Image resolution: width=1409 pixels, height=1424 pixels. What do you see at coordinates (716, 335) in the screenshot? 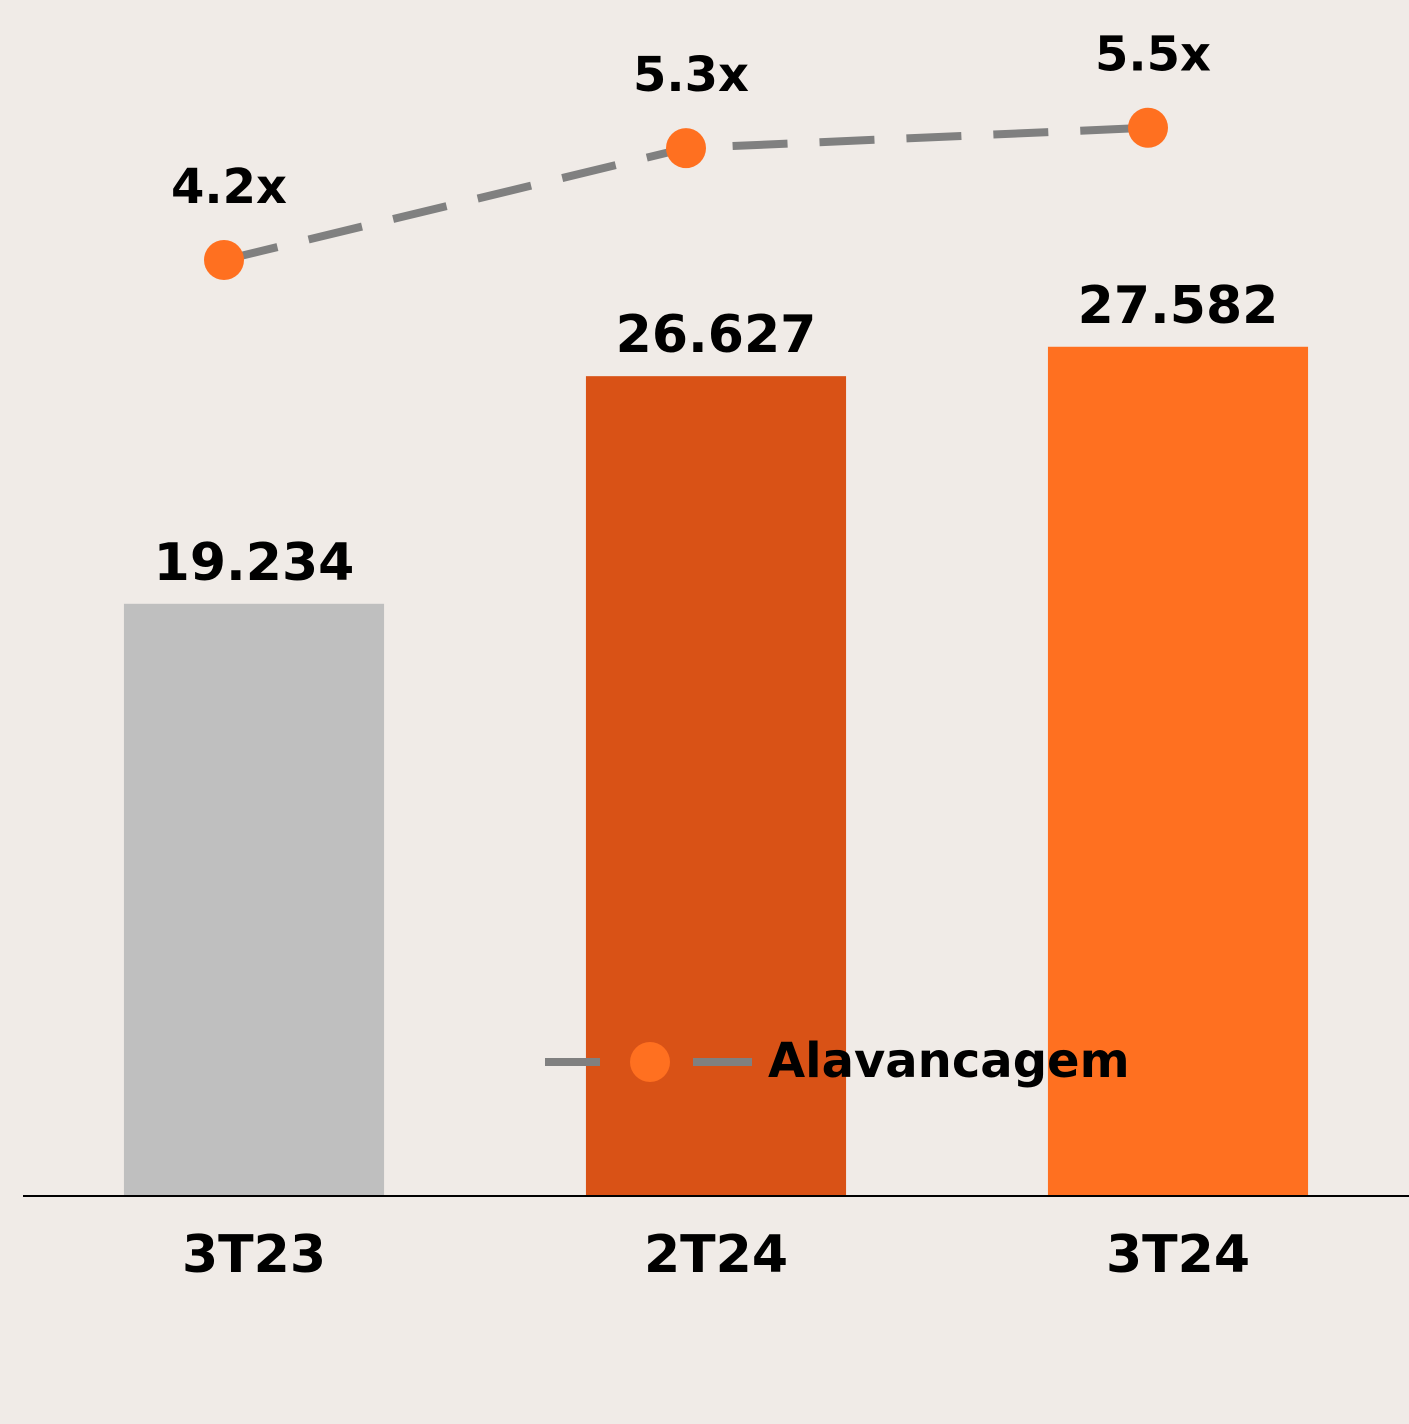
I see `bar-value-label: 26.627` at bounding box center [716, 335].